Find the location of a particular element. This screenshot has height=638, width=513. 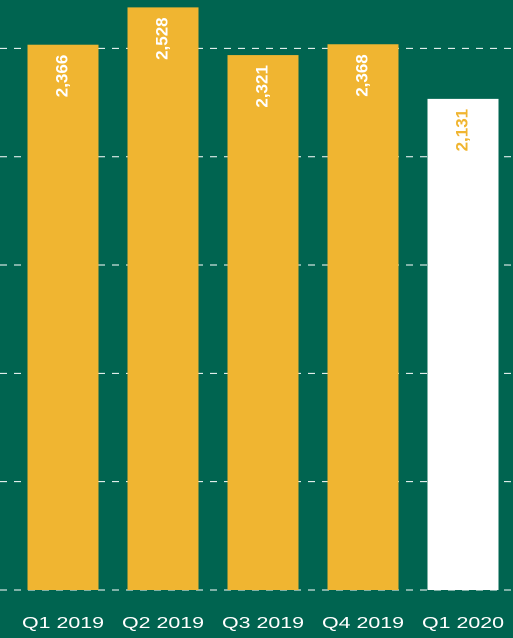

x-tick-label: Q2 2019 is located at coordinates (163, 623).